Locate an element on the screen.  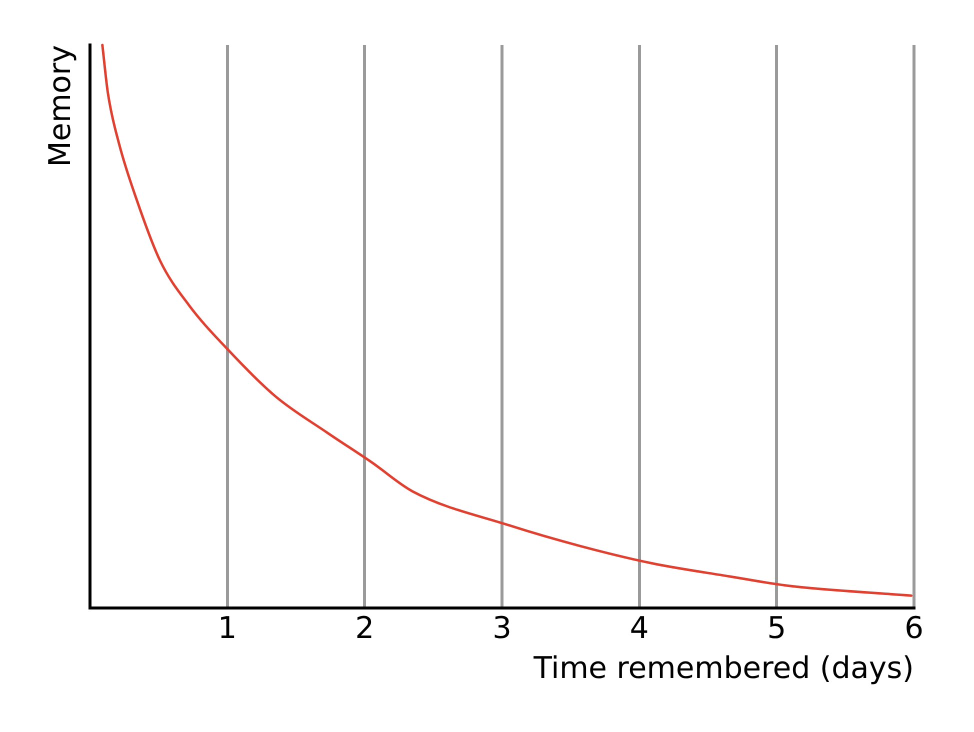
x-tick-label: 2 is located at coordinates (364, 628).